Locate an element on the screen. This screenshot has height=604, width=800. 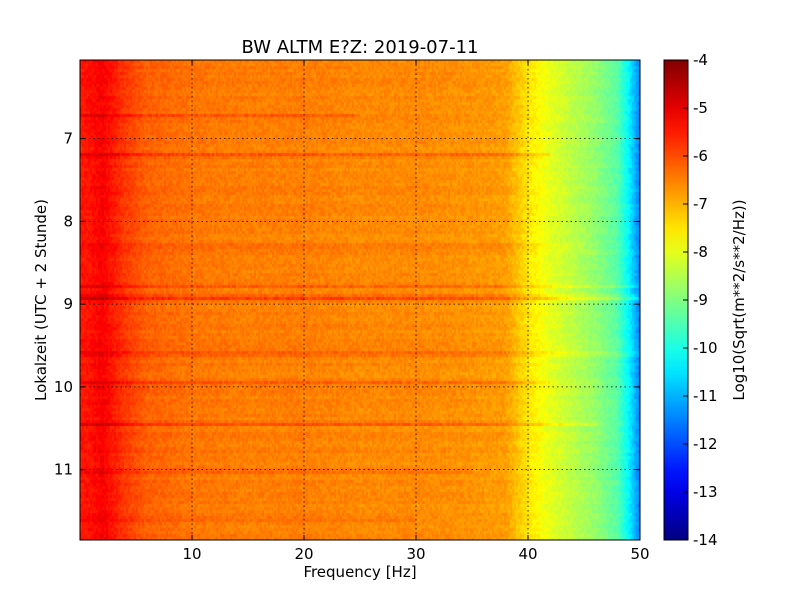
colorbar-tick-label: -14 is located at coordinates (705, 540).